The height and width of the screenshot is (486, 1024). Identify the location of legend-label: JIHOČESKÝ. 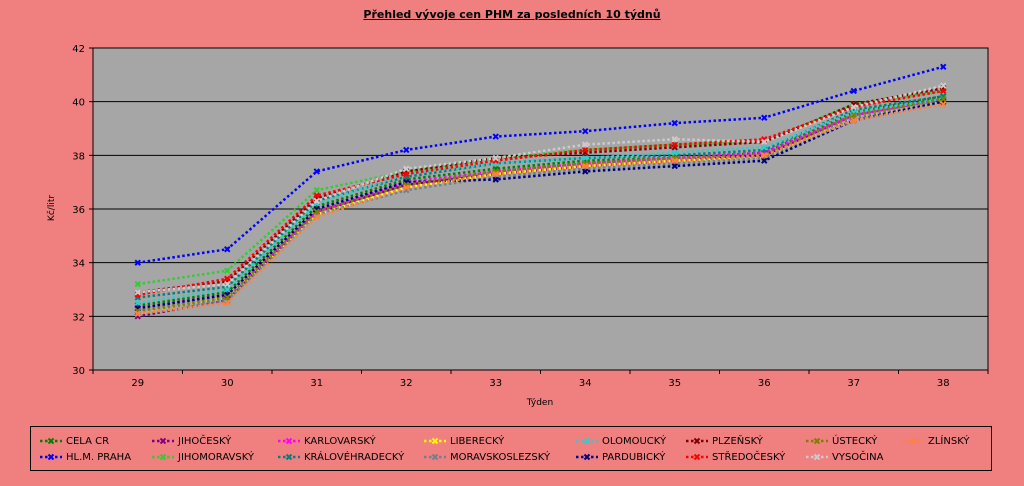
(205, 441).